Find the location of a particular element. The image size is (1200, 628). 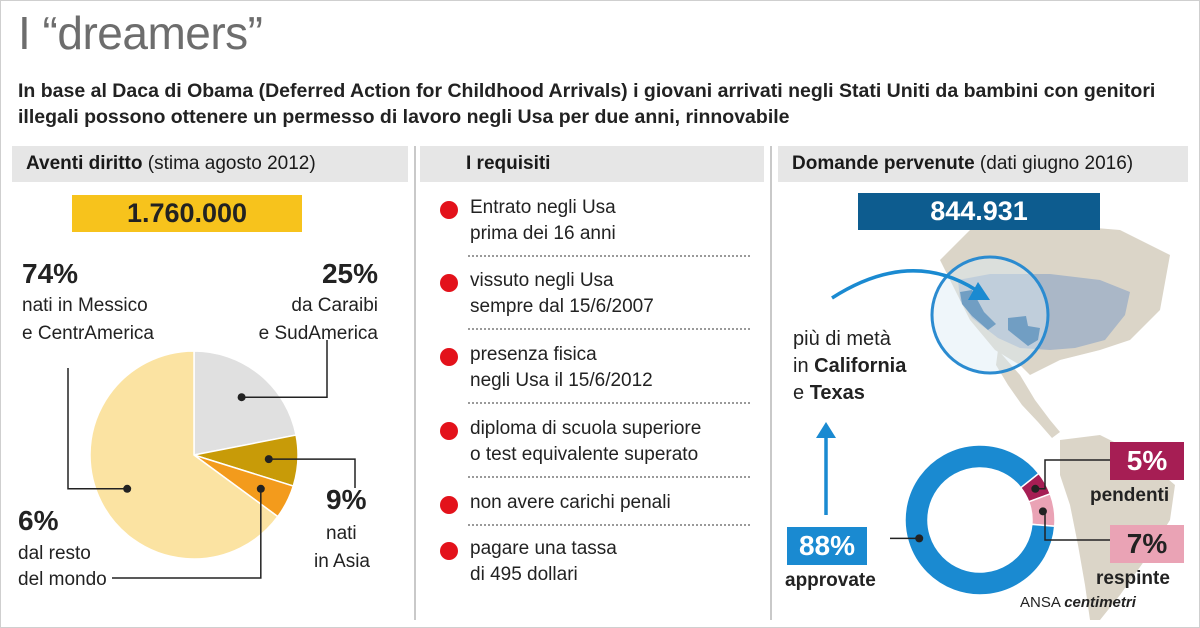

pie-label-rest-pct: 6% is located at coordinates (38, 520).